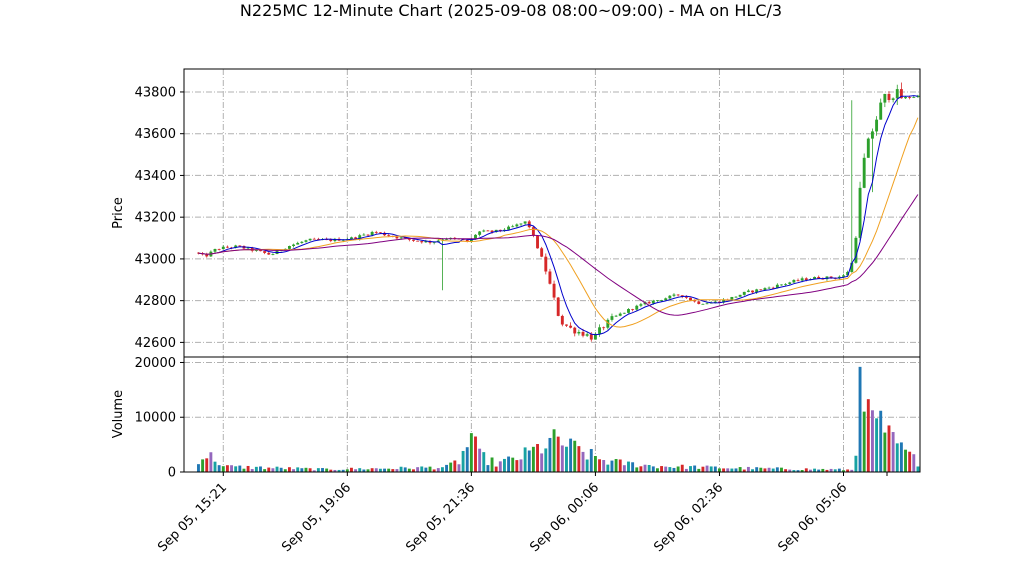 This screenshot has width=1022, height=575. What do you see at coordinates (172, 473) in the screenshot?
I see `volume-tick-label: 0` at bounding box center [172, 473].